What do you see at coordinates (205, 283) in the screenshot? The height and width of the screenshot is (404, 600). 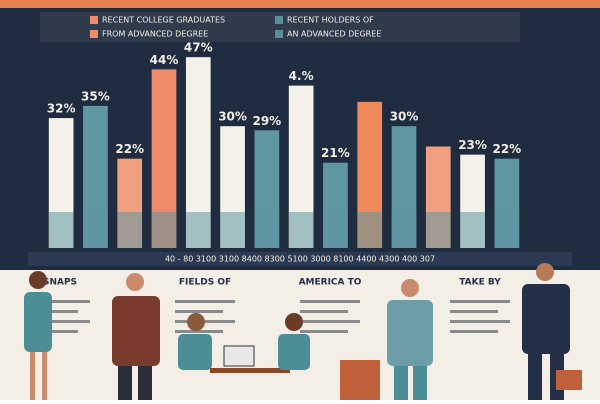 I see `section-heading: FIELDS OF` at bounding box center [205, 283].